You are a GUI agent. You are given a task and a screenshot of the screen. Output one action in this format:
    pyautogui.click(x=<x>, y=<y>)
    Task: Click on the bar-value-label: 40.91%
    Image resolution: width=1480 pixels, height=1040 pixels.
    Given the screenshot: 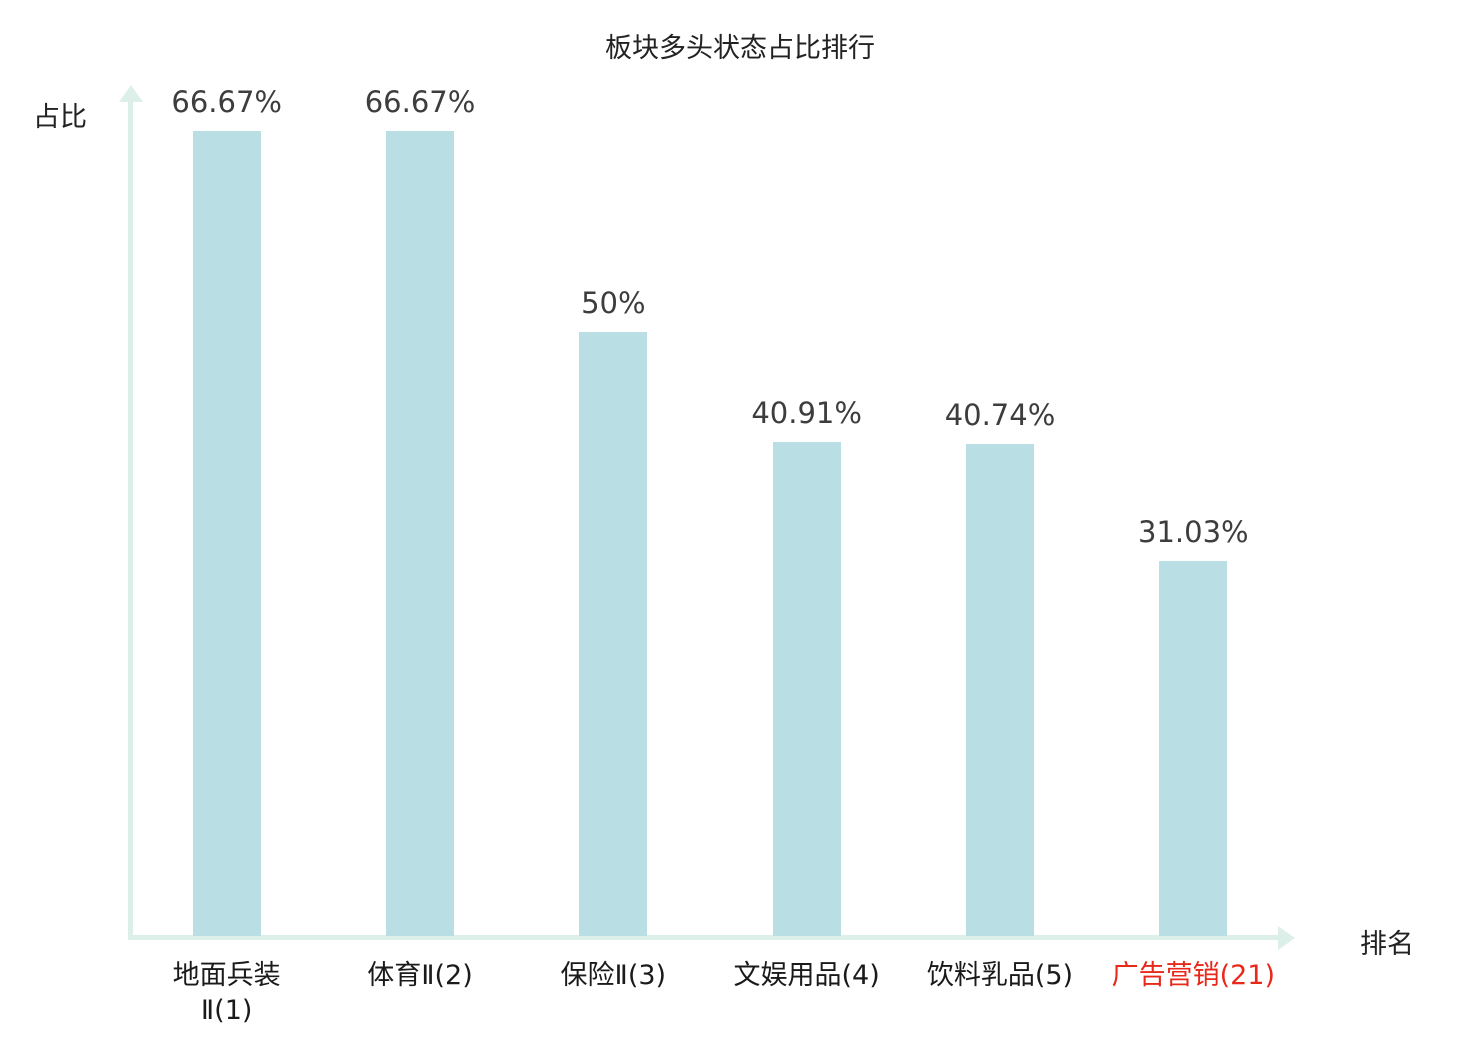 What is the action you would take?
    pyautogui.click(x=806, y=413)
    